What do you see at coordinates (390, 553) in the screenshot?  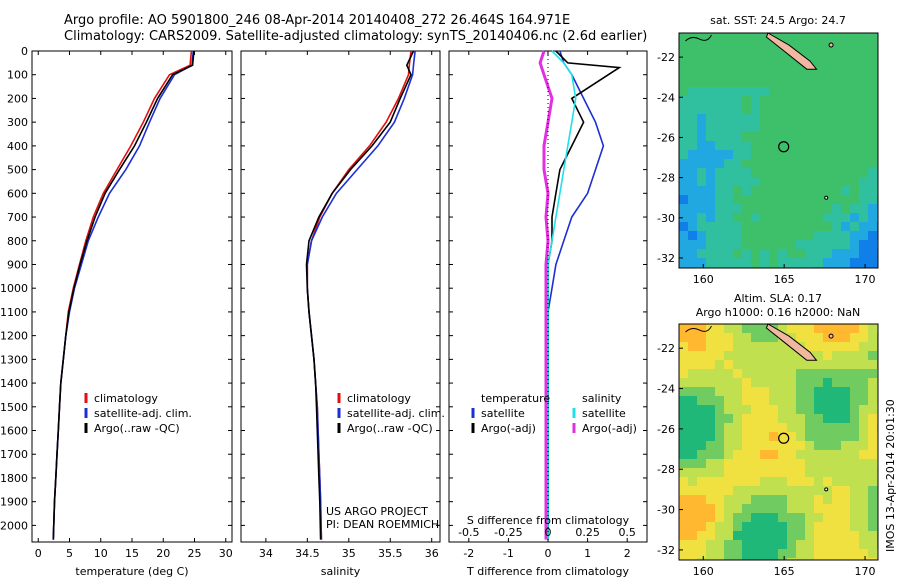 I see `x-tick-label-1-3: 35.5` at bounding box center [390, 553].